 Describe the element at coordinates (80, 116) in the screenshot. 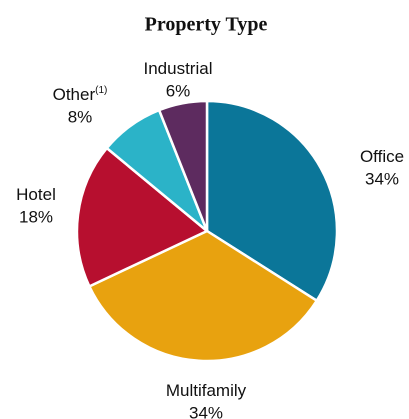

I see `value-label: 8%` at that location.